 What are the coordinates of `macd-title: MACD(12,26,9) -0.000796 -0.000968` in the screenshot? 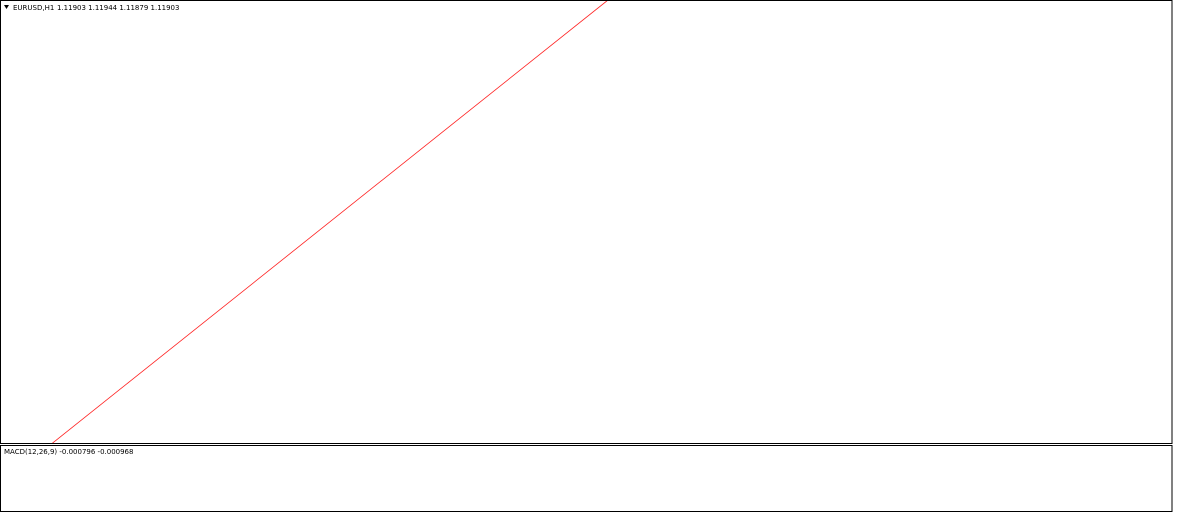 It's located at (68, 452).